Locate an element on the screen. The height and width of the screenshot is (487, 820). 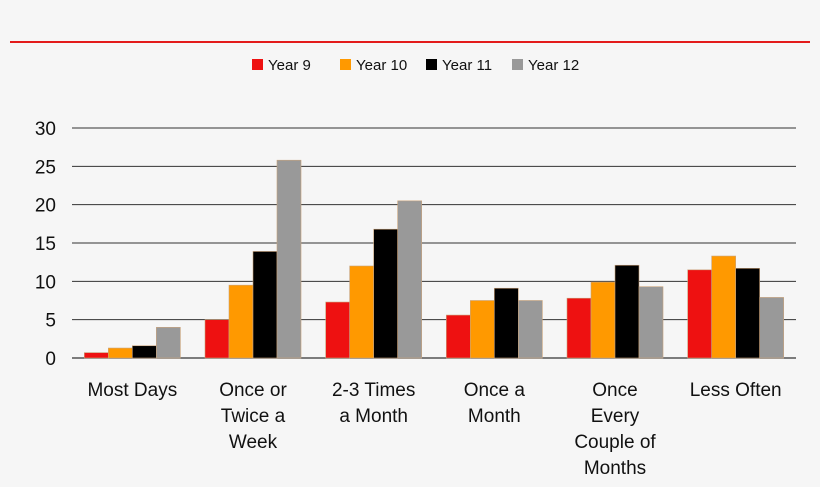
x-category-label-line: Once or is located at coordinates (253, 390).